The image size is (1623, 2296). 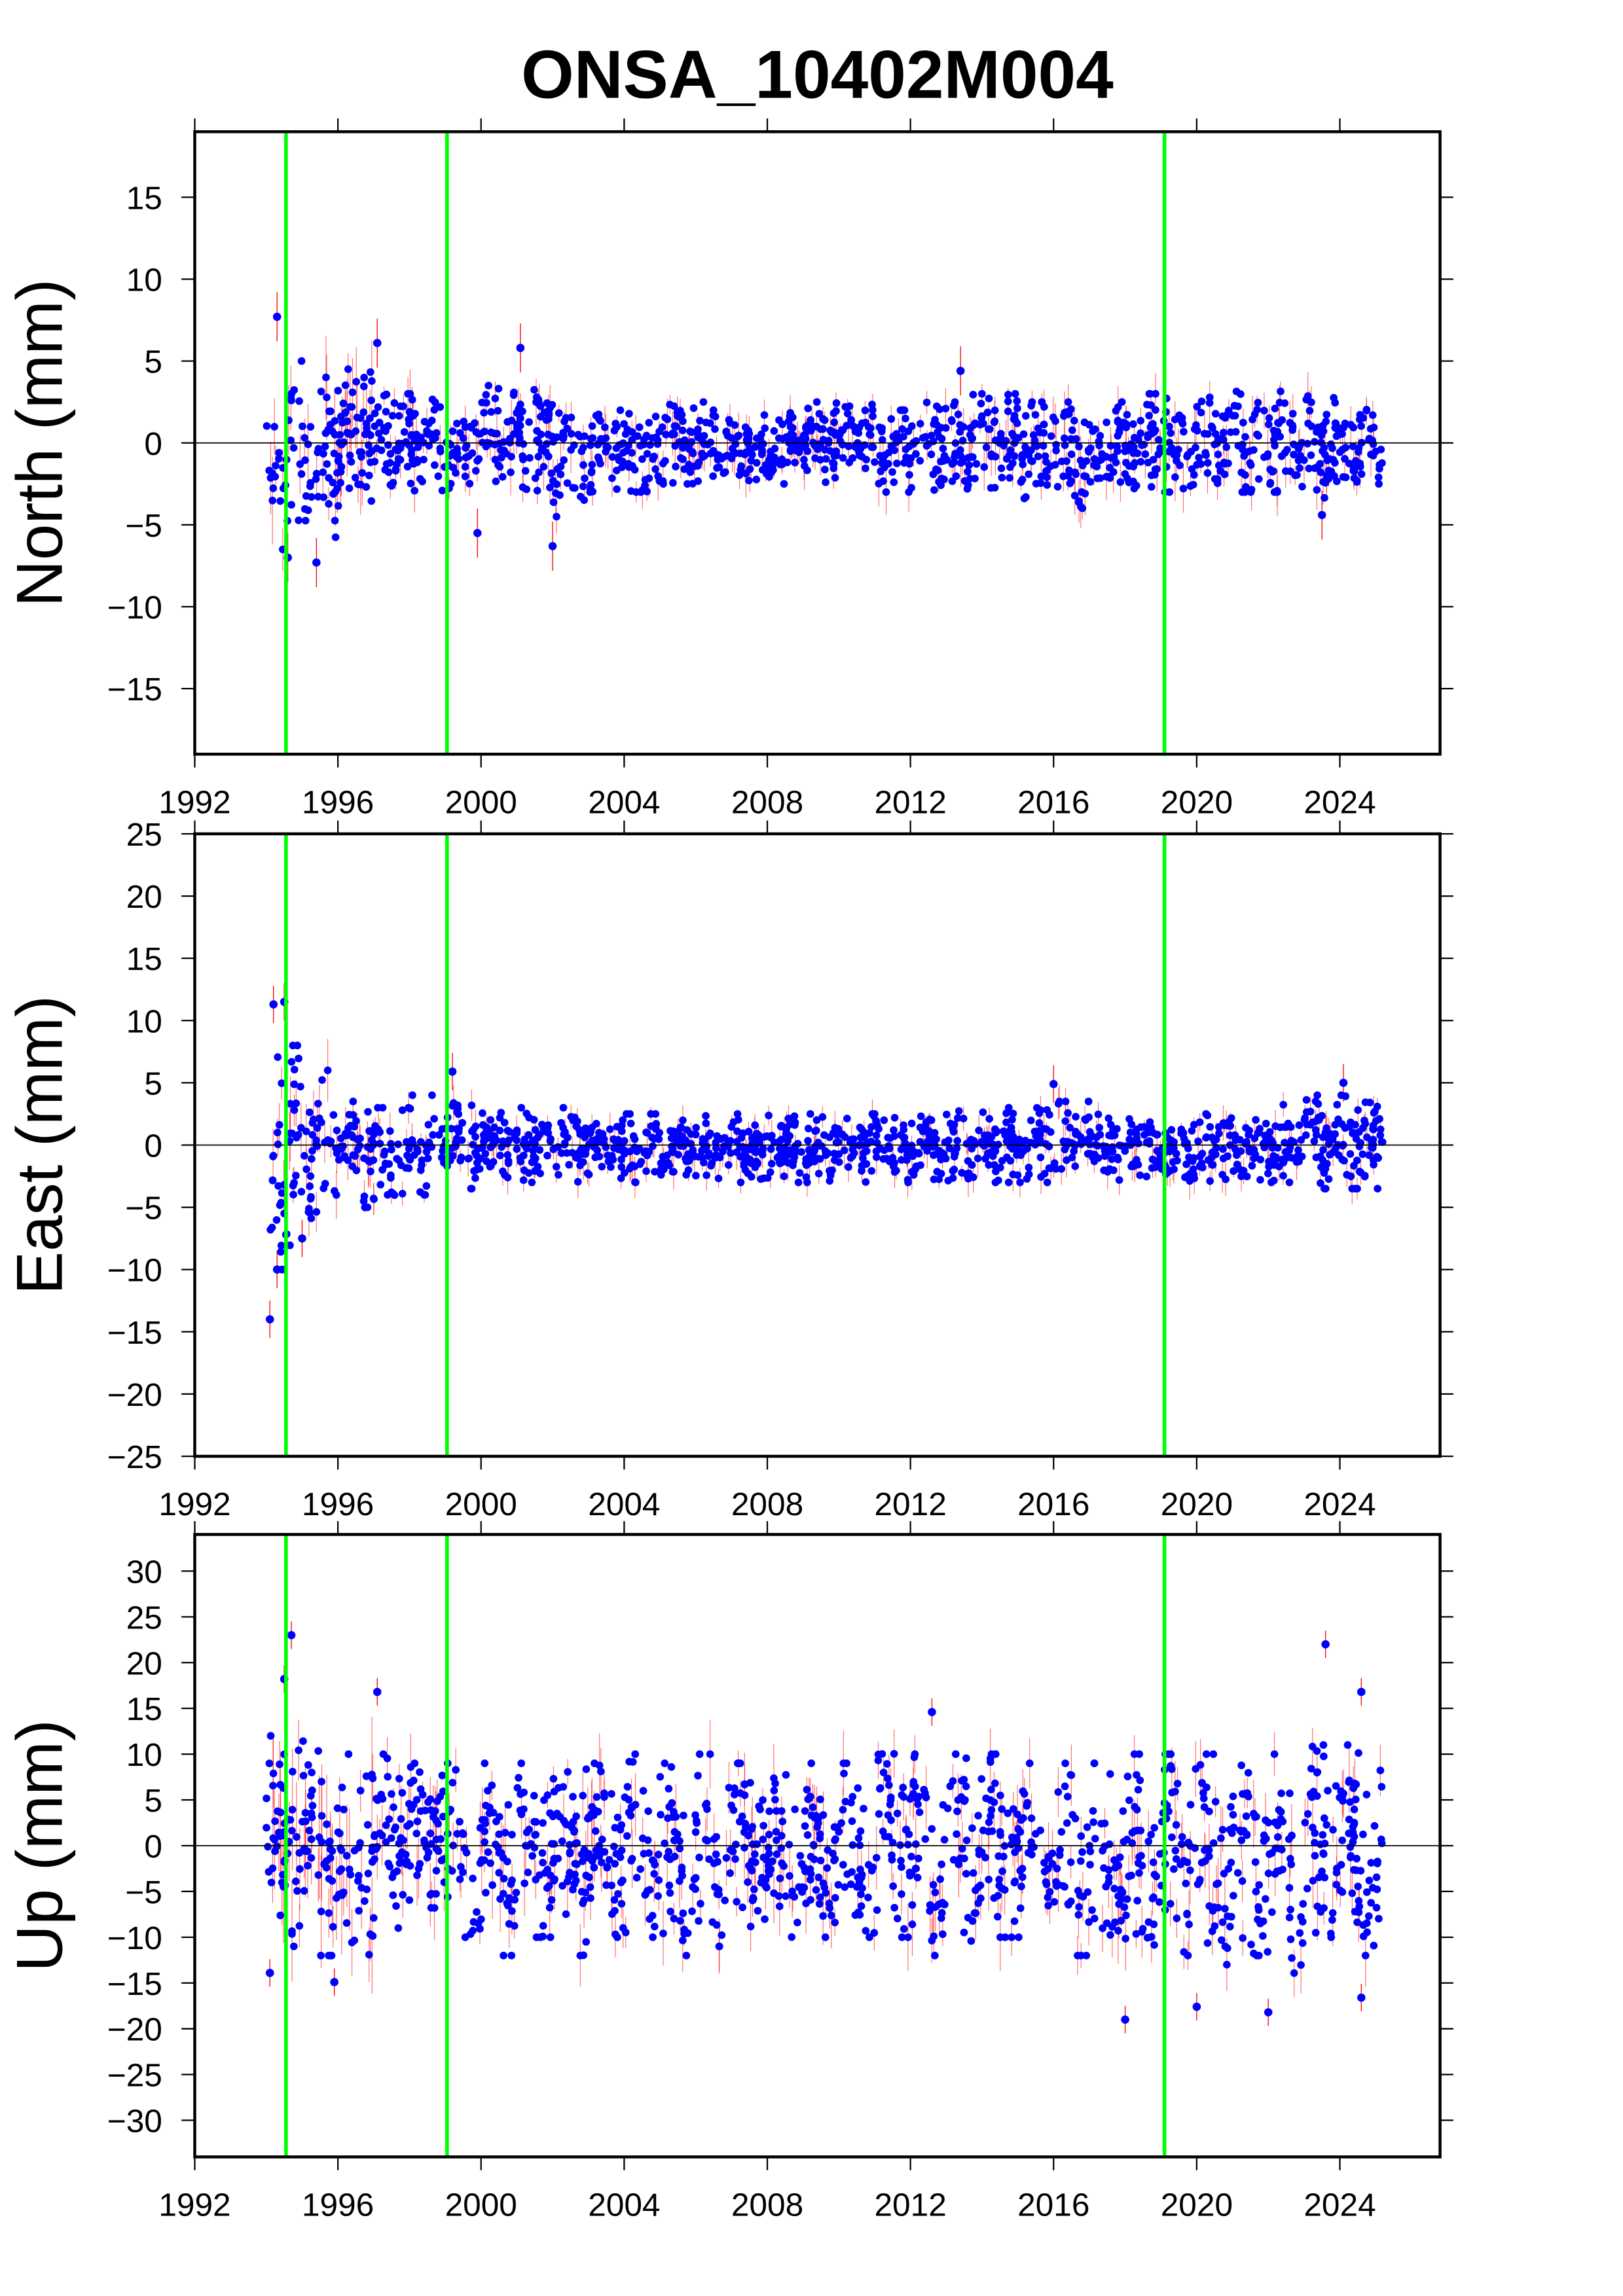 I want to click on y-tick-label: −5, so click(x=143, y=1208).